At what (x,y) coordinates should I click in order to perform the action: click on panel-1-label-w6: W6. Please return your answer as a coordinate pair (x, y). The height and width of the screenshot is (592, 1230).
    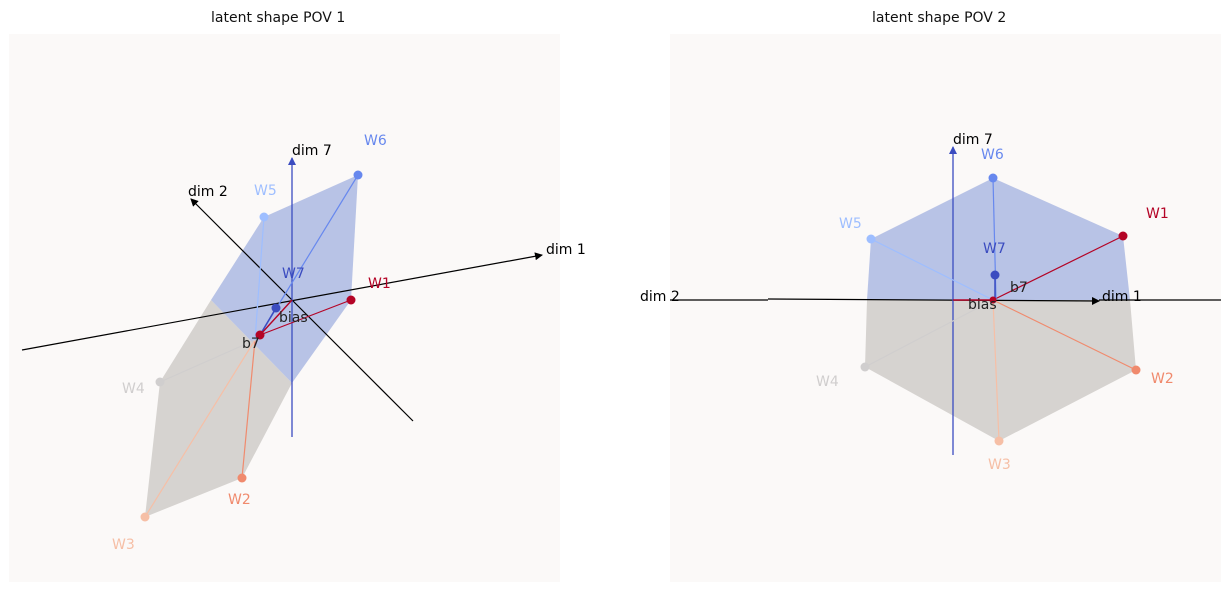
    Looking at the image, I should click on (375, 141).